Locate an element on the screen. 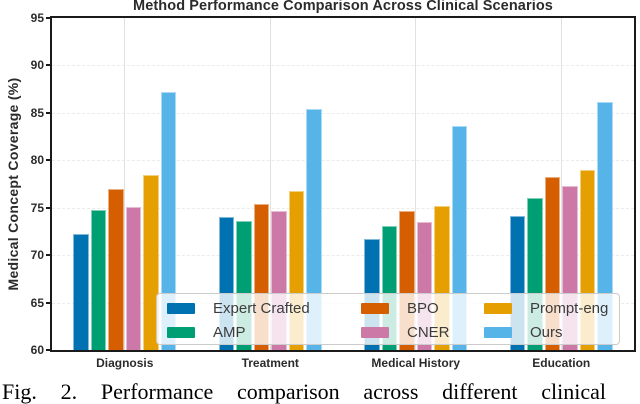  y-tick-label: 75 is located at coordinates (37, 207).